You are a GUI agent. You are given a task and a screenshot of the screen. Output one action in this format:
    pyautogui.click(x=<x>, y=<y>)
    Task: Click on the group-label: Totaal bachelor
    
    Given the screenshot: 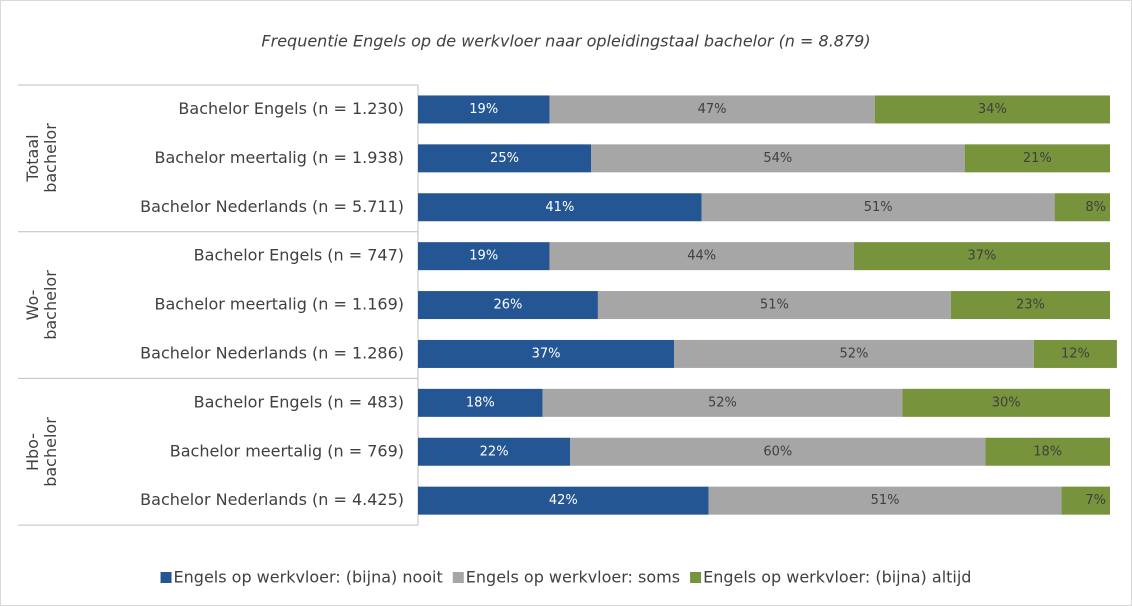 What is the action you would take?
    pyautogui.click(x=41, y=158)
    